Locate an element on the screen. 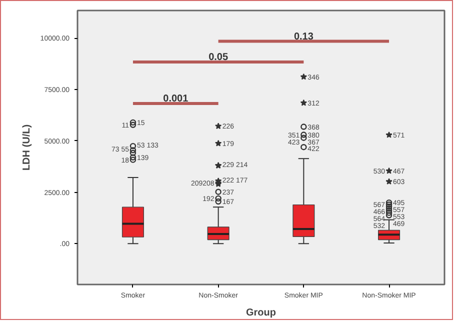 This screenshot has width=455, height=322. x-axis-title: Group is located at coordinates (261, 313).